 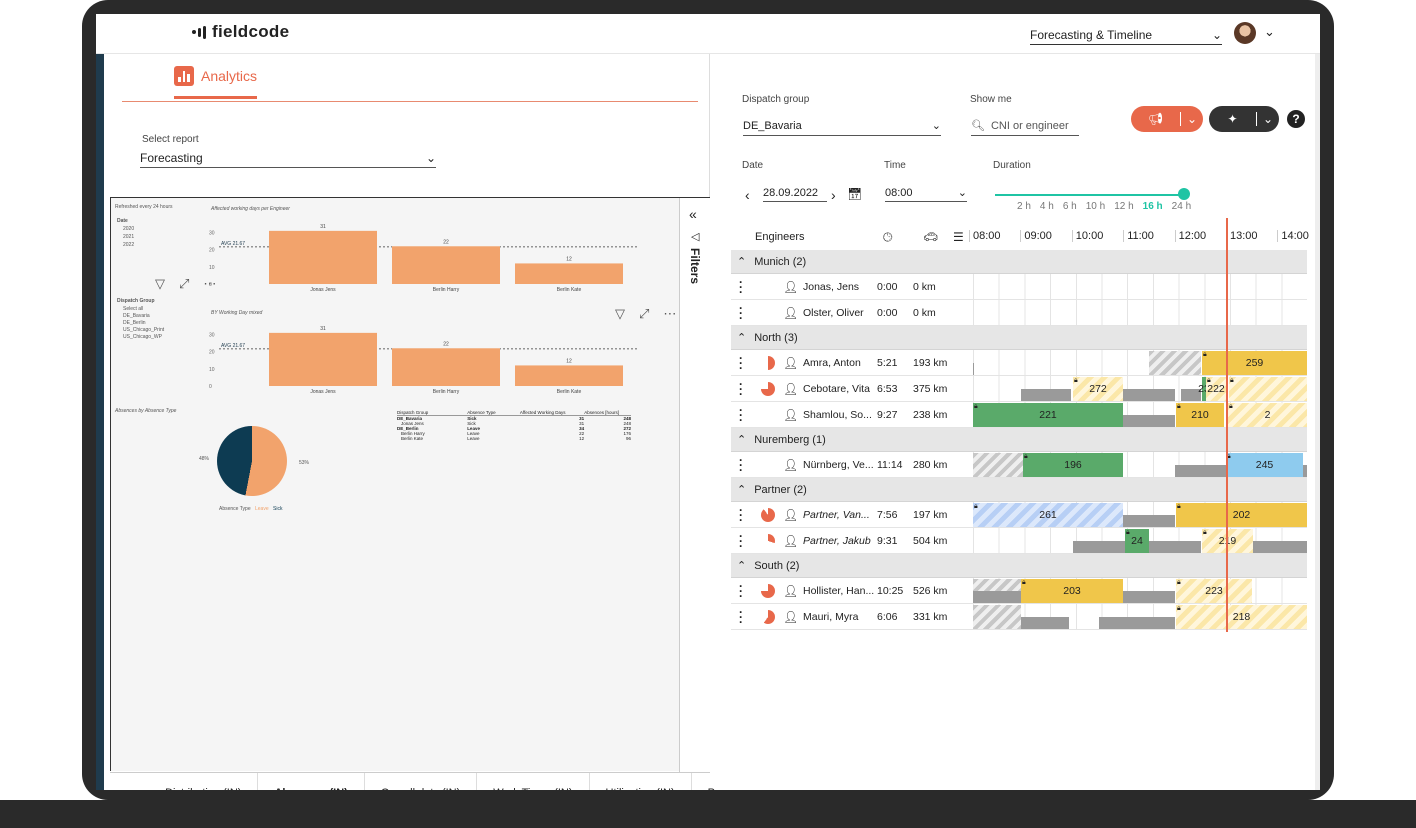 What do you see at coordinates (1048, 415) in the screenshot?
I see `ticket-block: 🔒︎ 221` at bounding box center [1048, 415].